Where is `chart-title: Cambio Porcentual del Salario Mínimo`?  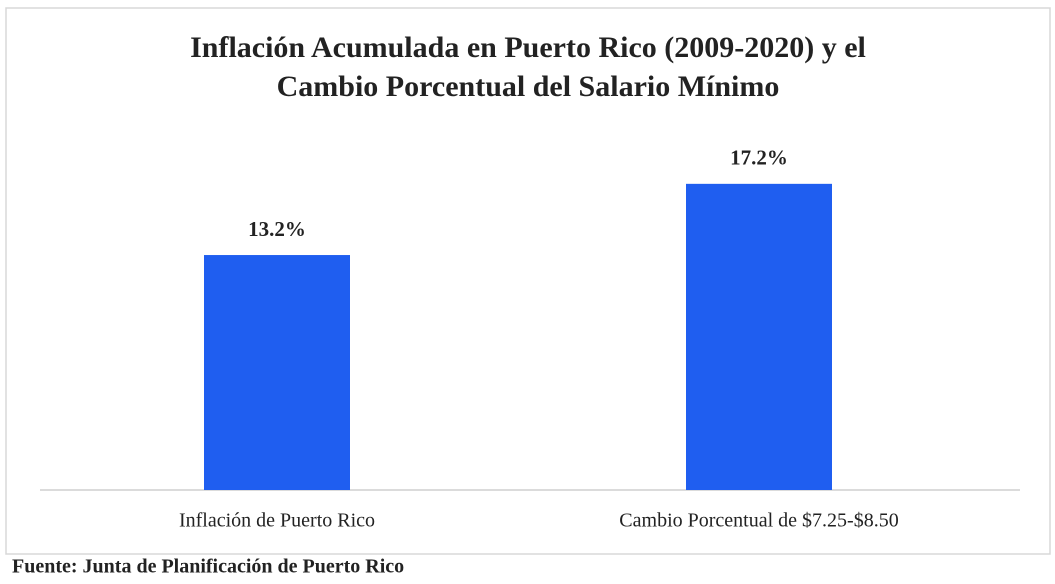
chart-title: Cambio Porcentual del Salario Mínimo is located at coordinates (528, 86).